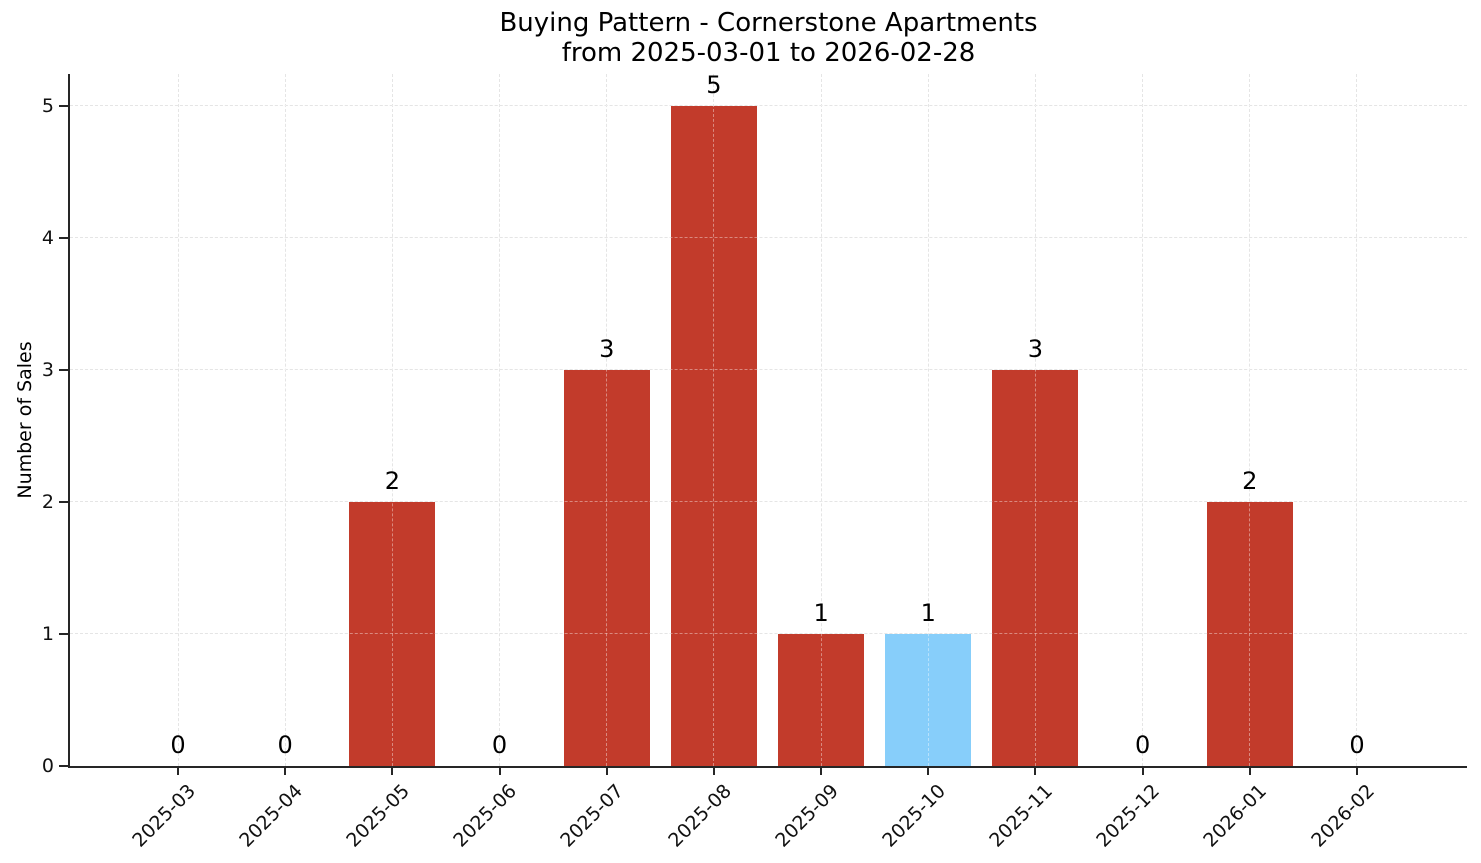 The height and width of the screenshot is (863, 1481). I want to click on x-tick-label-2025-09: 2025-09, so click(806, 816).